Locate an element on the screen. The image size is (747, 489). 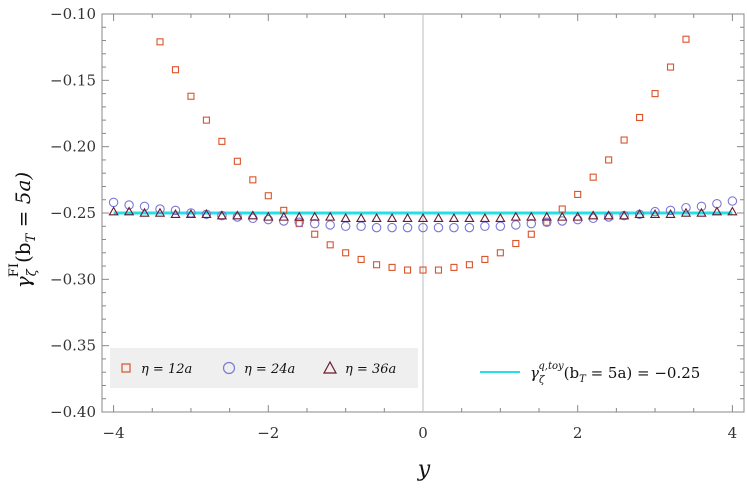
y-axis-title: γζFI(bT = 5a) is located at coordinates (23, 230).